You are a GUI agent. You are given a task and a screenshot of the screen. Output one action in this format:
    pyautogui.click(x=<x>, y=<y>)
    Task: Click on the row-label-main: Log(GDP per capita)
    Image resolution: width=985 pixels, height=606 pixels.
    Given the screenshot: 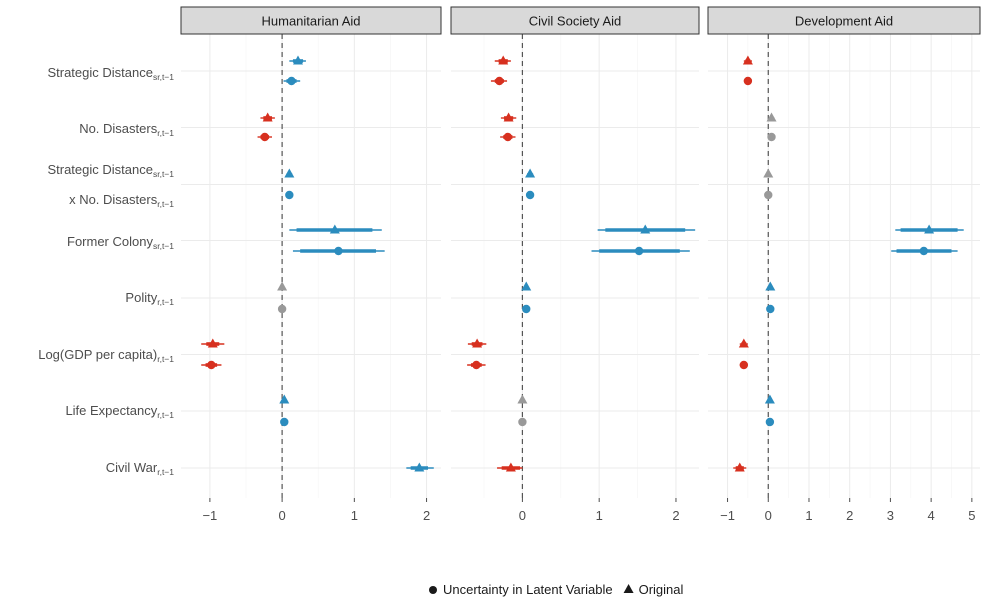 What is the action you would take?
    pyautogui.click(x=97, y=354)
    